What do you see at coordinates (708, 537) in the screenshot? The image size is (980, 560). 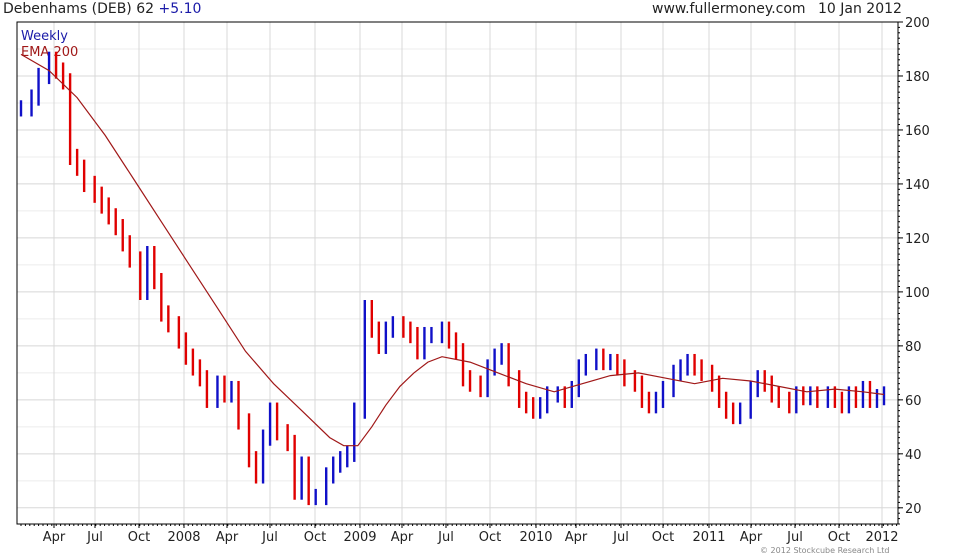 I see `x-tick-label: 2011` at bounding box center [708, 537].